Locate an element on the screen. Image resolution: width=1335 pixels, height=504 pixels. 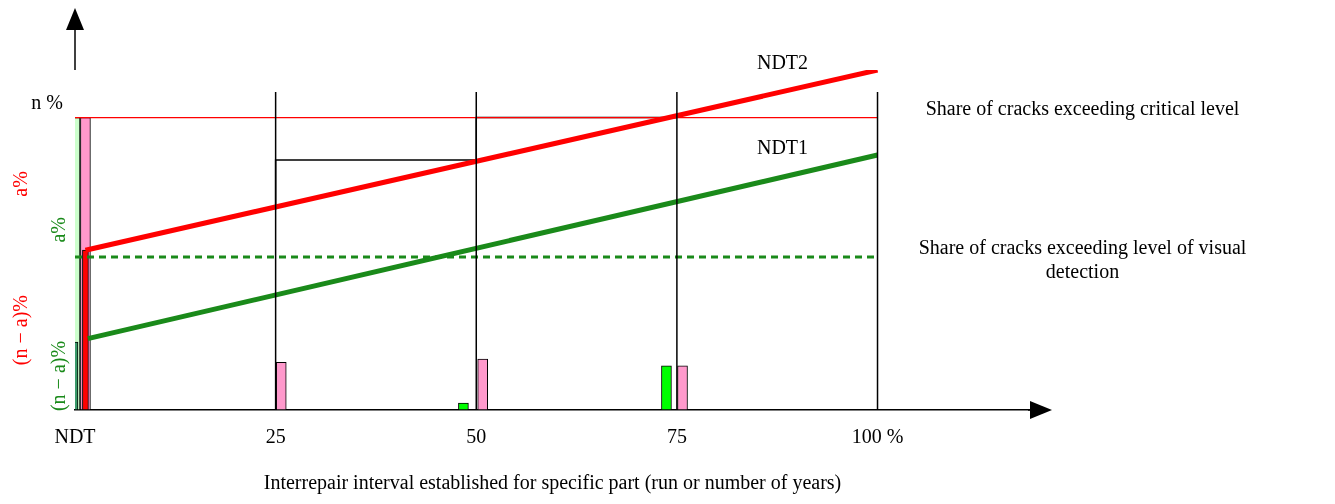
ref-line-label: Share of cracks exceeding level of visual detection is located at coordinates (1082, 259).